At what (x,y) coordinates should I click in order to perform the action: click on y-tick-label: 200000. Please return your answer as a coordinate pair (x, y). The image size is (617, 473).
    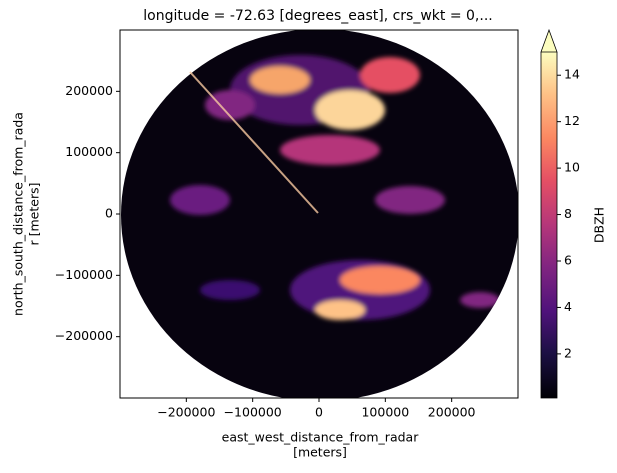
    Looking at the image, I should click on (89, 90).